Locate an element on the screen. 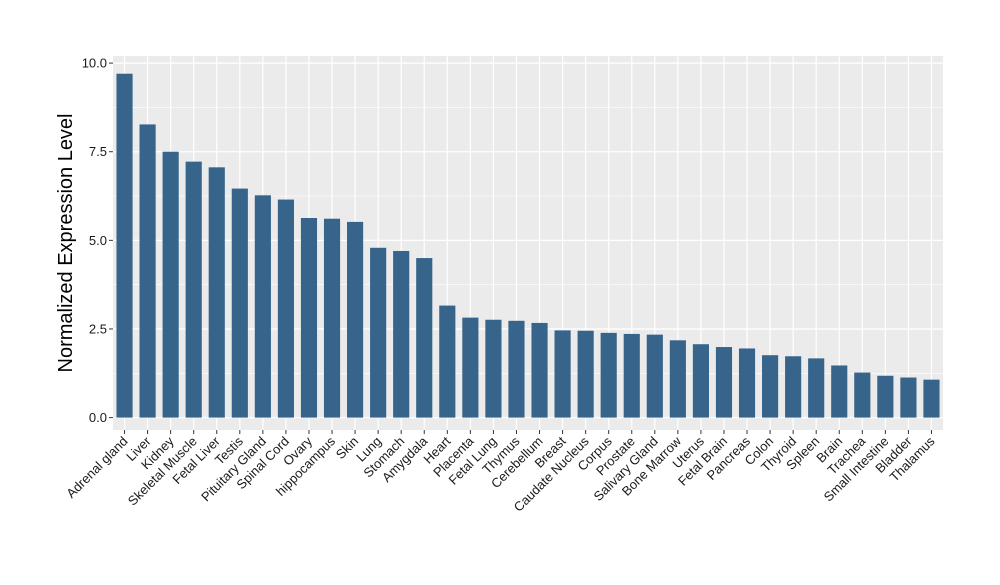 This screenshot has width=1000, height=585. y-axis: 0.0 2.5 5.0 7.5 10.0 is located at coordinates (97, 240).